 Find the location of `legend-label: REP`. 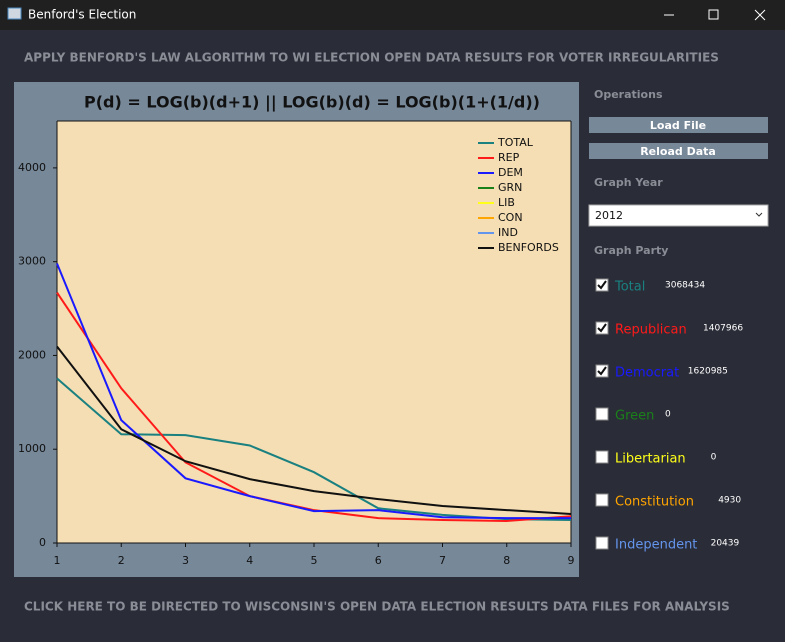

legend-label: REP is located at coordinates (509, 157).